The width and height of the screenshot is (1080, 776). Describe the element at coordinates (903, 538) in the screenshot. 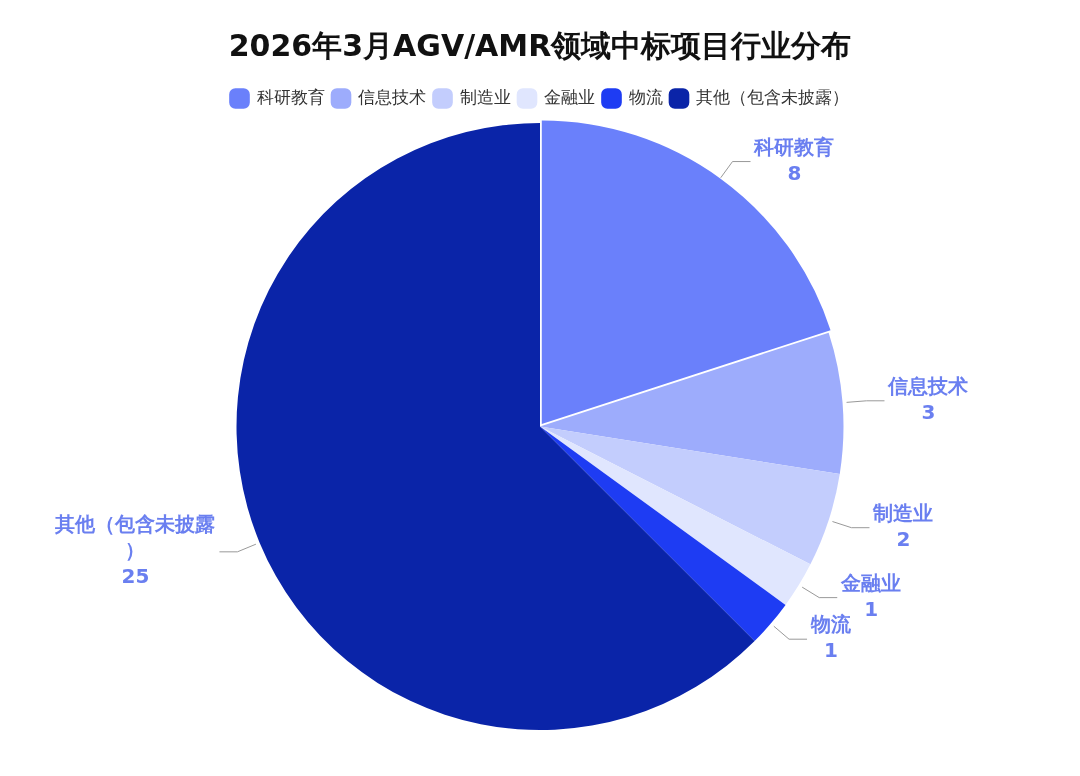

I see `data-label: 2` at that location.